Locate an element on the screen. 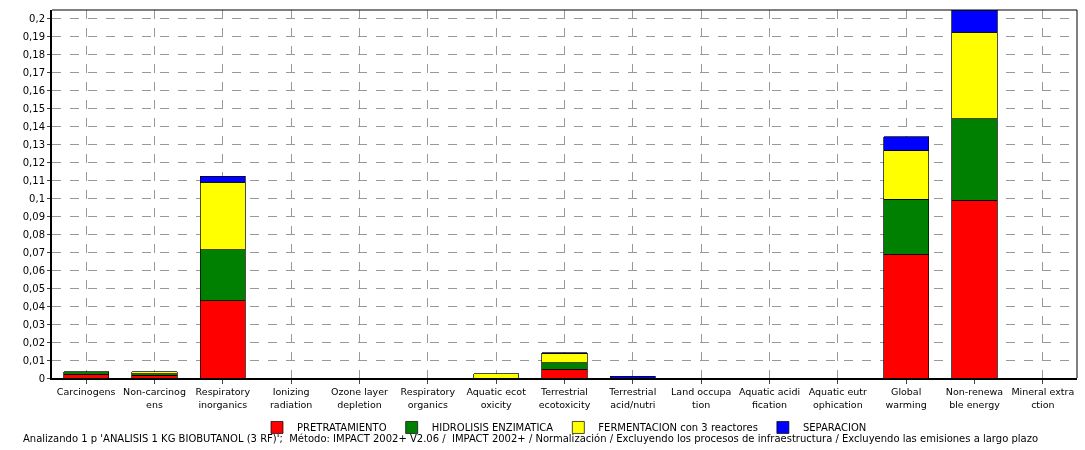 This screenshot has height=450, width=1085. x-tick-label: Terrestrial ecotoxicity is located at coordinates (564, 398).